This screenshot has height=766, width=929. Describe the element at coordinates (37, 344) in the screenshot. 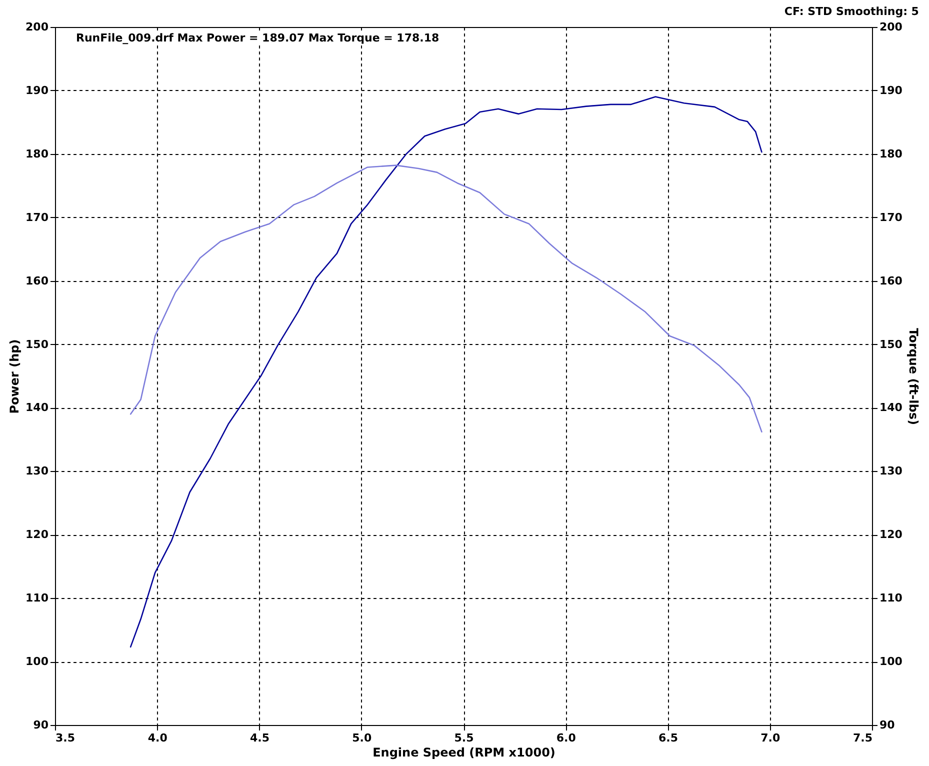

I see `y-tick-label: 150` at that location.